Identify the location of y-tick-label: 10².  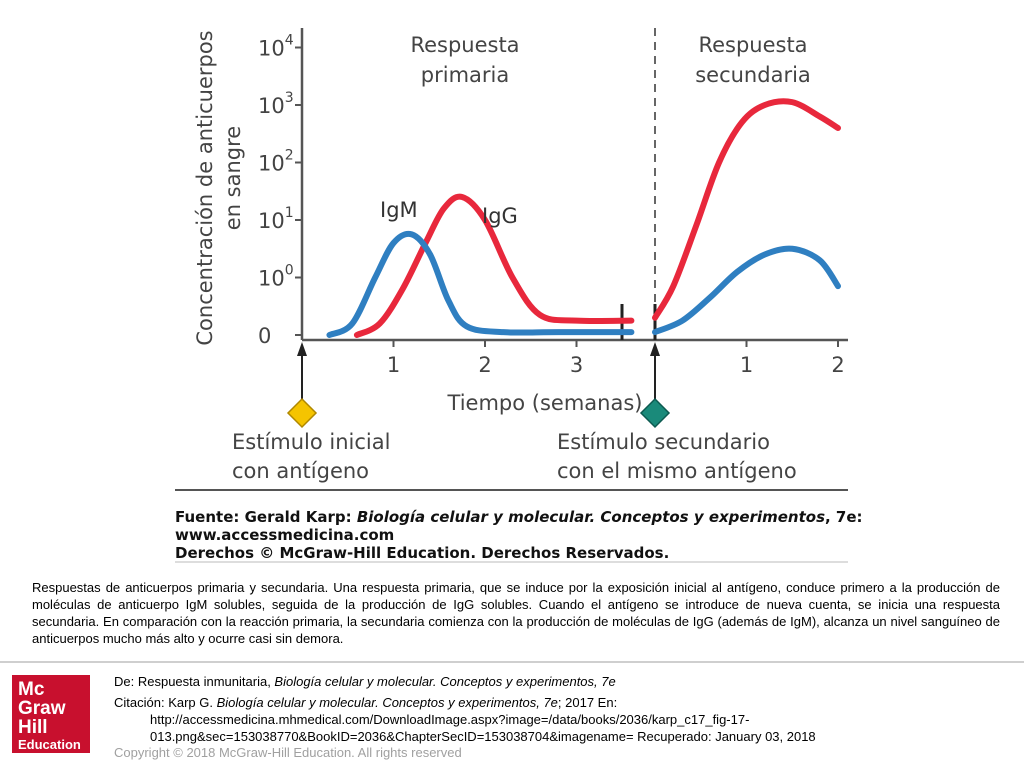
(276, 162).